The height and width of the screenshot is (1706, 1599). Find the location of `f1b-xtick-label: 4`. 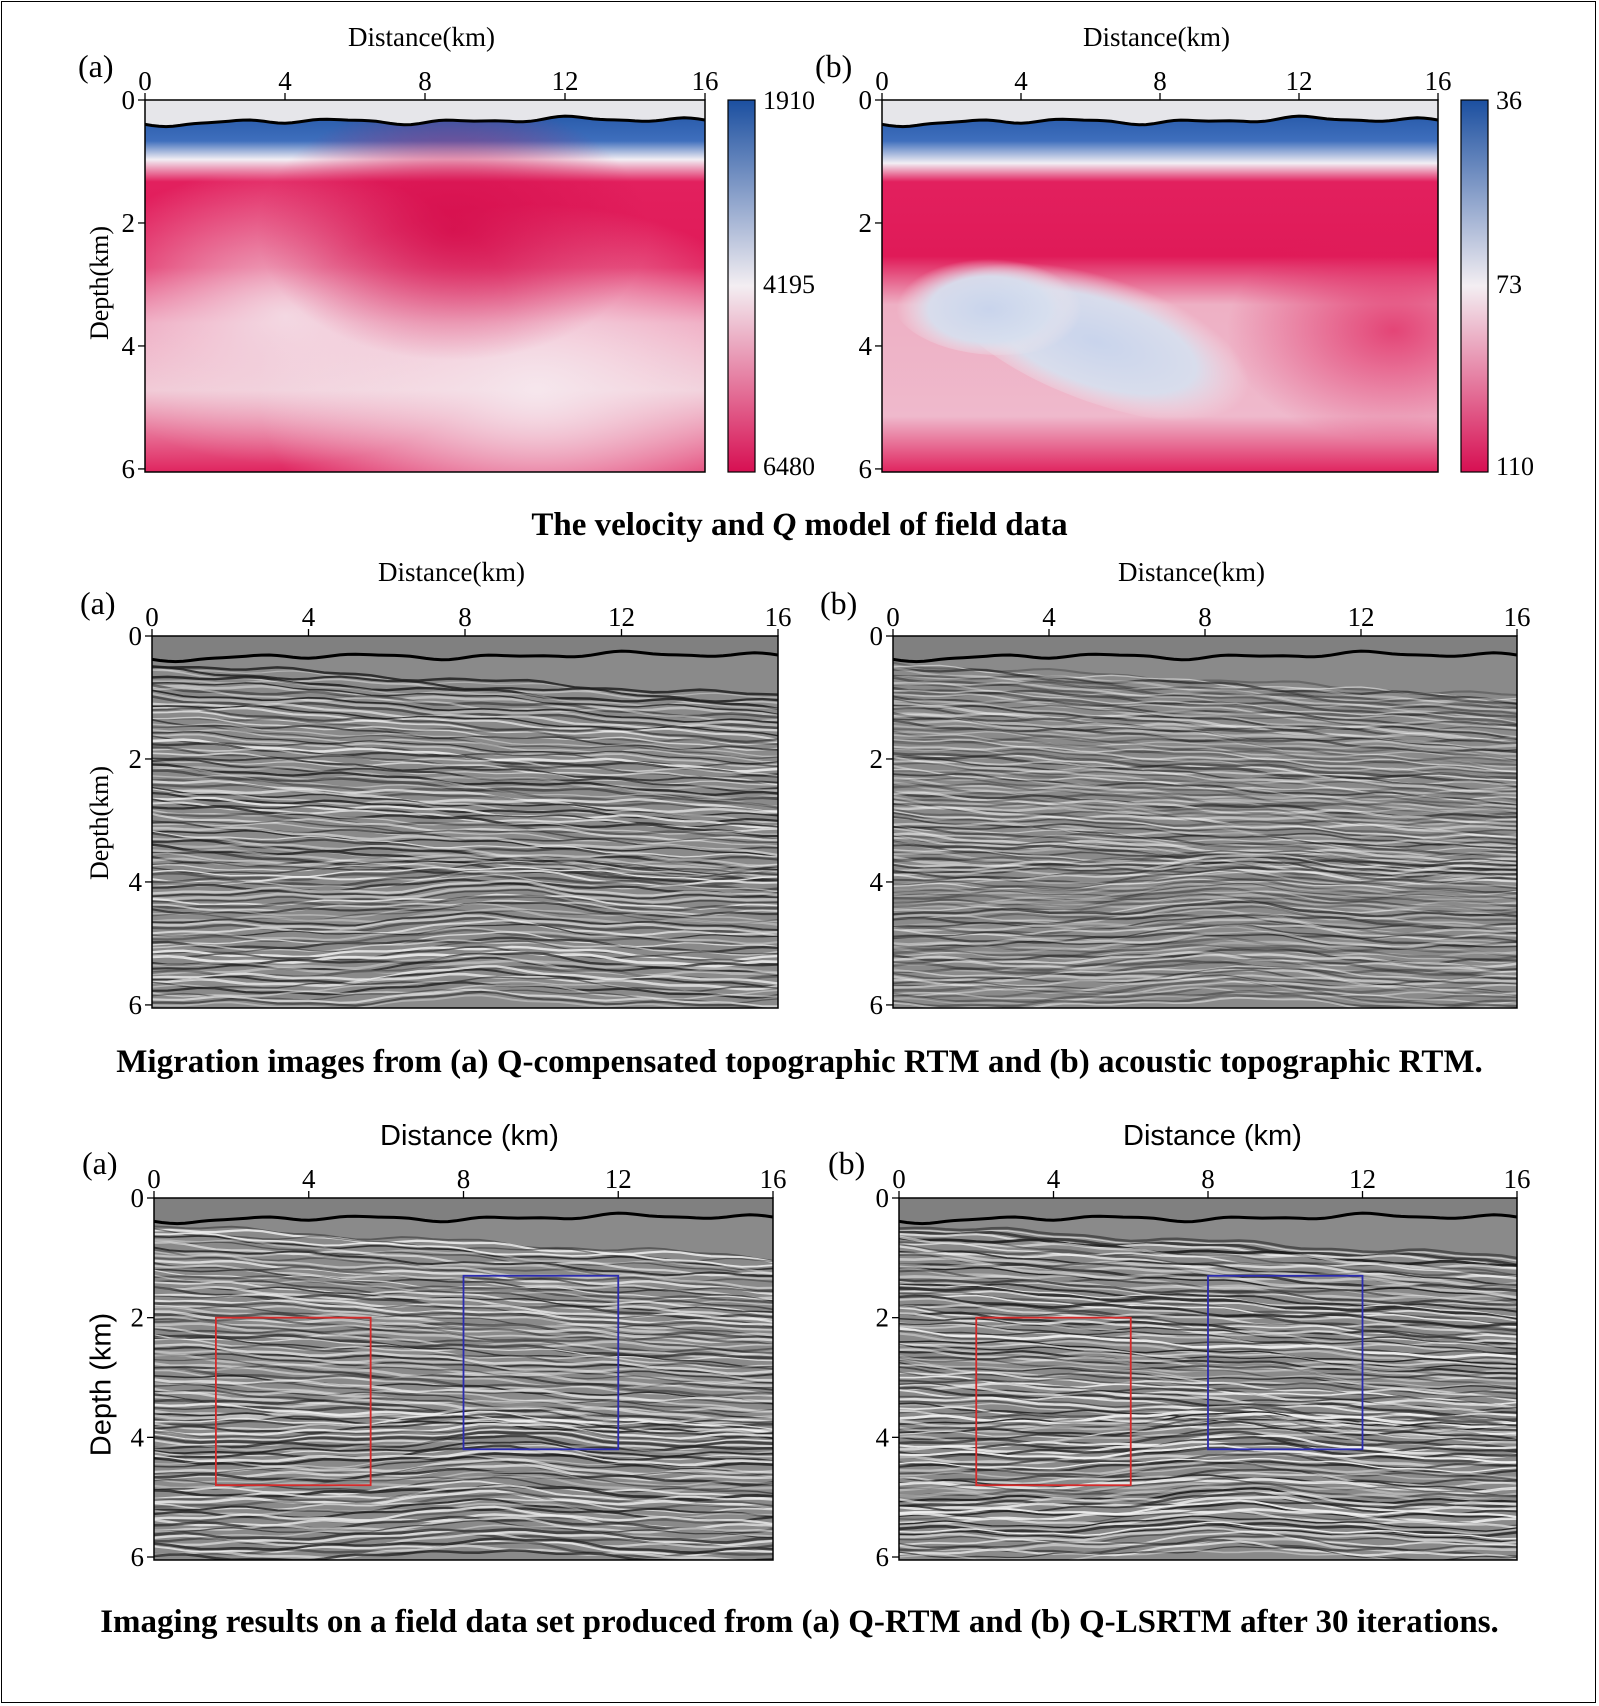

f1b-xtick-label: 4 is located at coordinates (1021, 81).